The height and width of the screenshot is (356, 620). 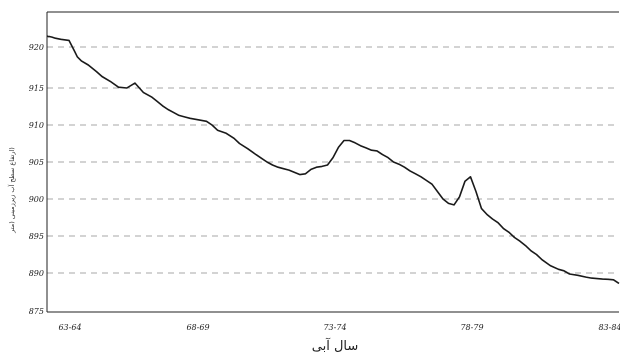 What do you see at coordinates (36, 273) in the screenshot?
I see `y-tick-label-890: 890` at bounding box center [36, 273].